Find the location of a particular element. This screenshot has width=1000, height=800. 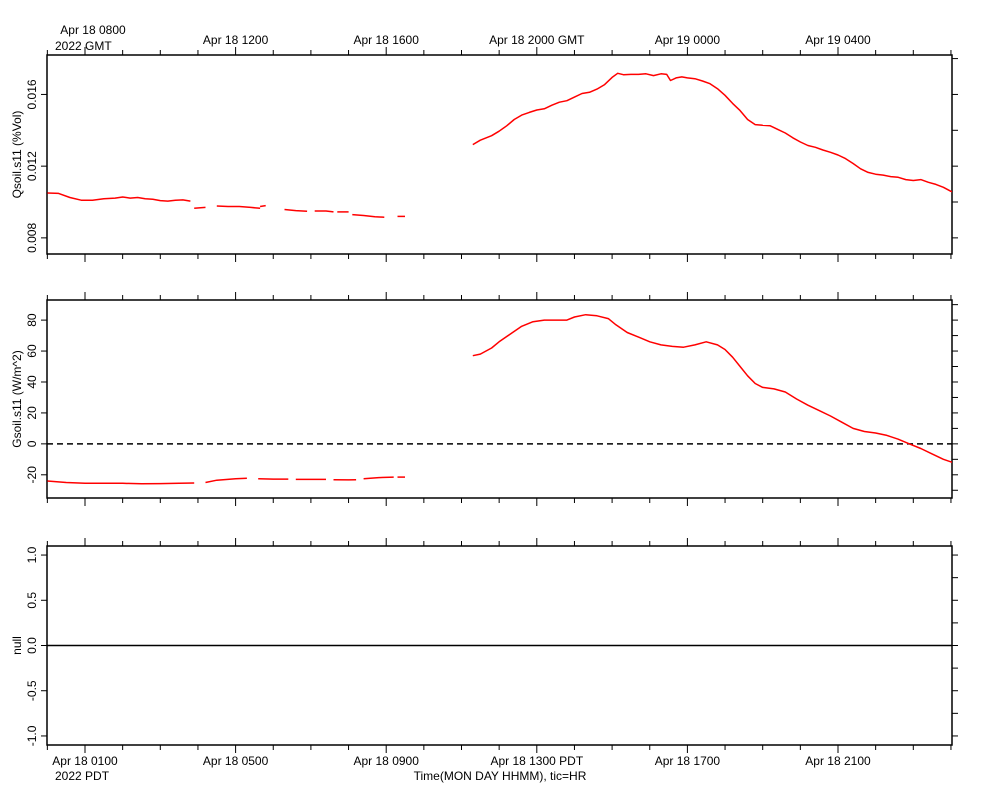

top-tick-label: Apr 18 1200 is located at coordinates (236, 40).